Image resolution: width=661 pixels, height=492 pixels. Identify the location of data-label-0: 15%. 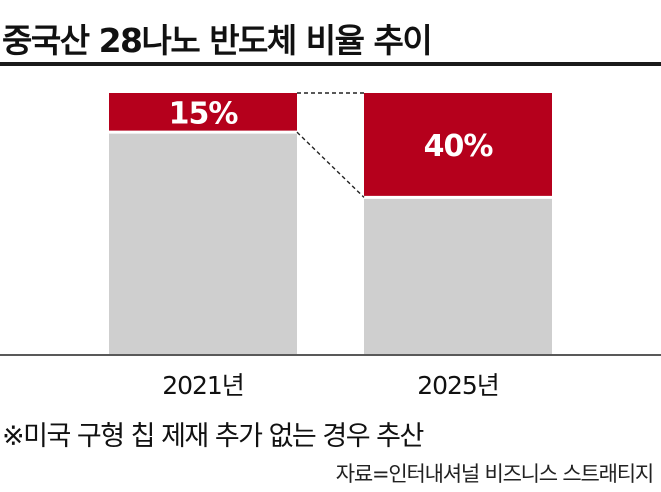
(204, 114).